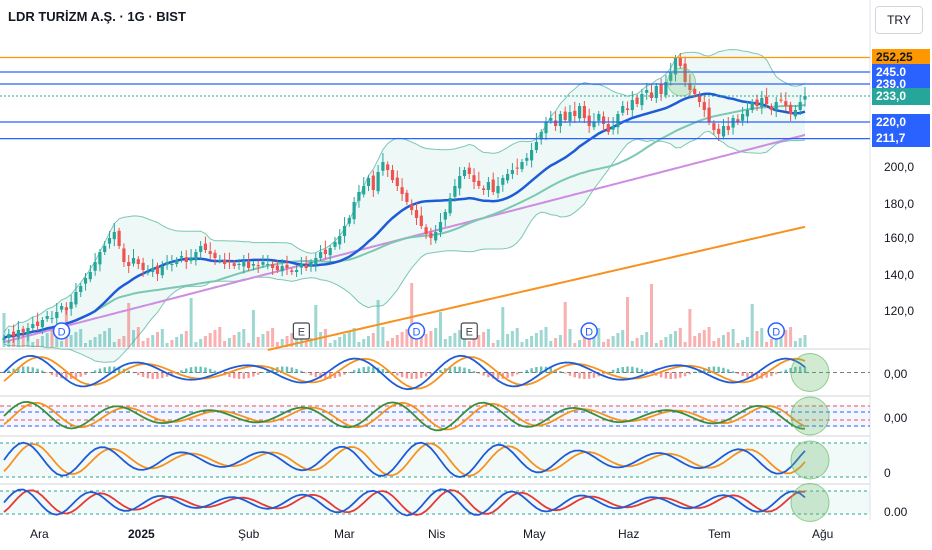 This screenshot has width=932, height=550. I want to click on x-tick-label: Ağu, so click(823, 534).